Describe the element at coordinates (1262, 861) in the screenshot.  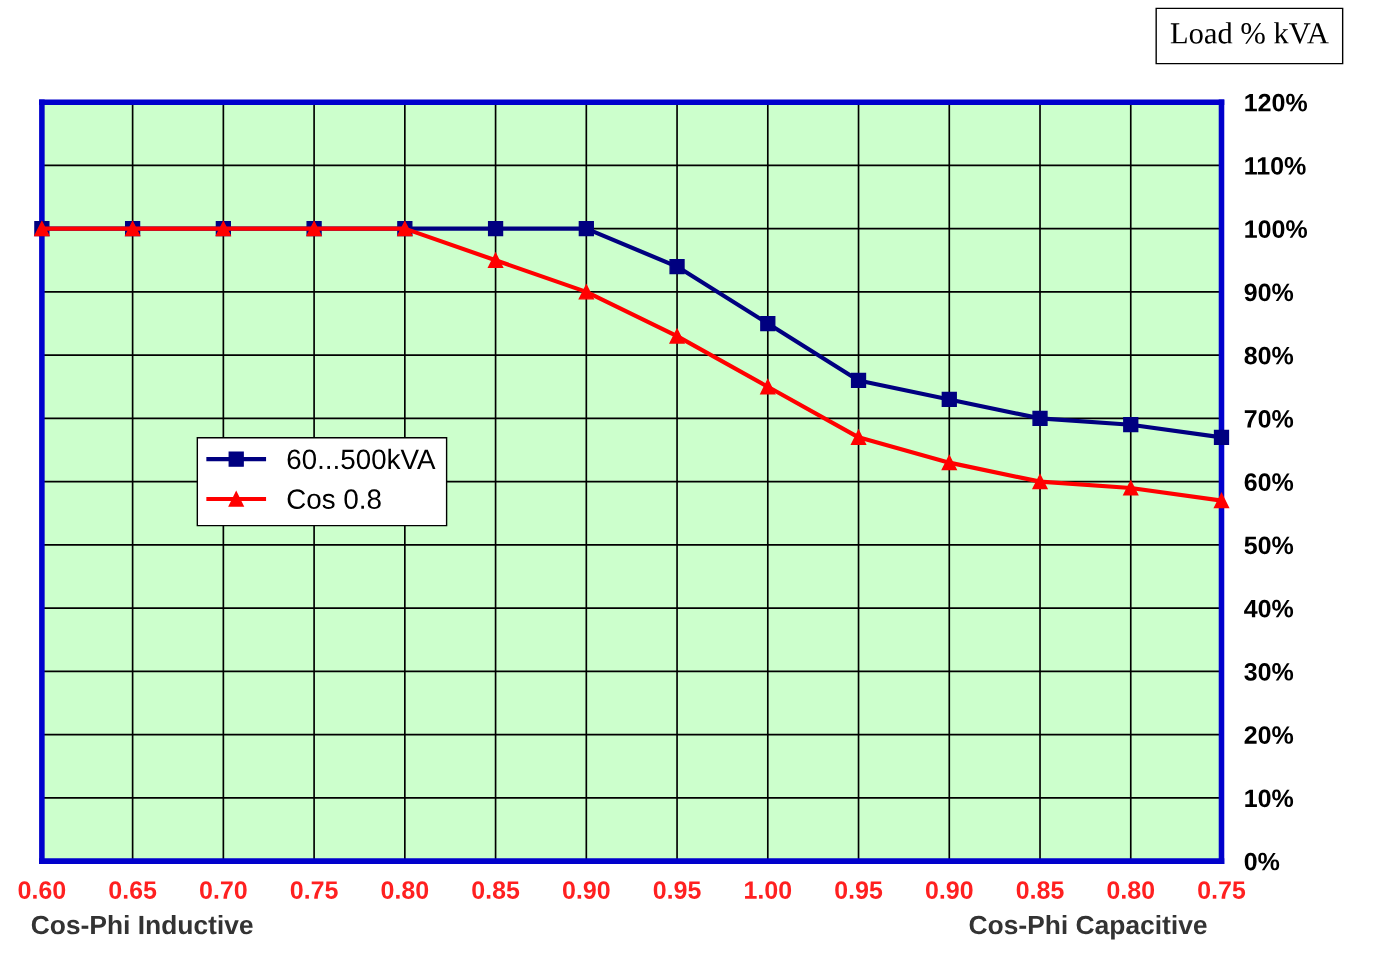
I see `y-tick-label: 0%` at that location.